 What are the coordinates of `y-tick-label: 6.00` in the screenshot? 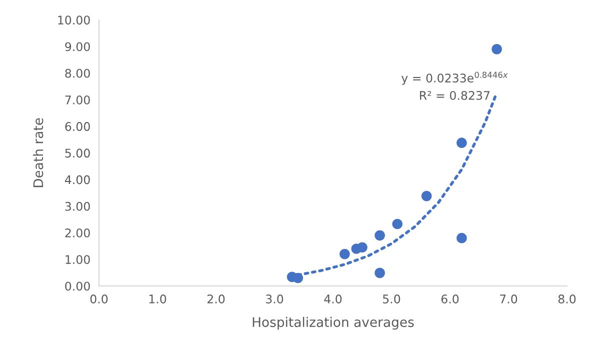 It's located at (77, 126).